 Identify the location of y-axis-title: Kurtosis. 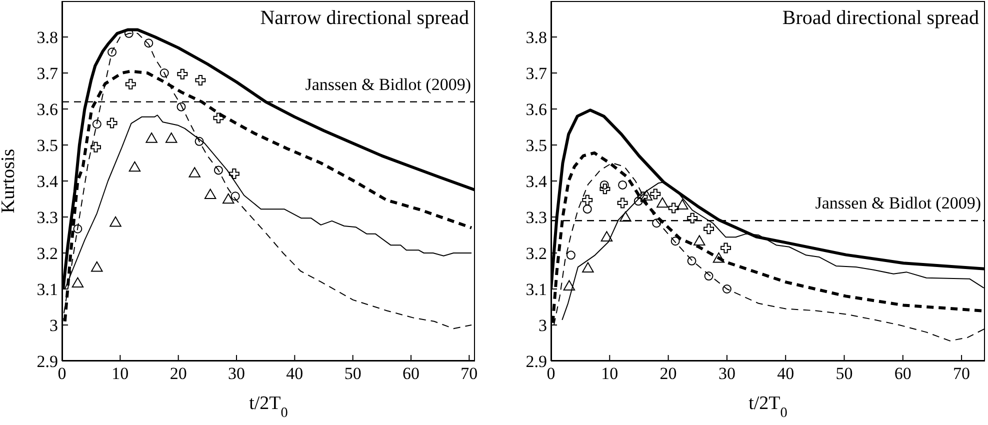
(9, 181).